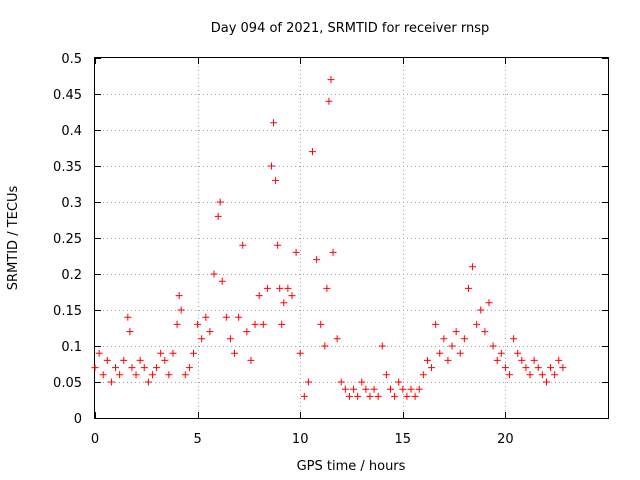 The height and width of the screenshot is (480, 640). I want to click on x-tick-label: 15, so click(403, 439).